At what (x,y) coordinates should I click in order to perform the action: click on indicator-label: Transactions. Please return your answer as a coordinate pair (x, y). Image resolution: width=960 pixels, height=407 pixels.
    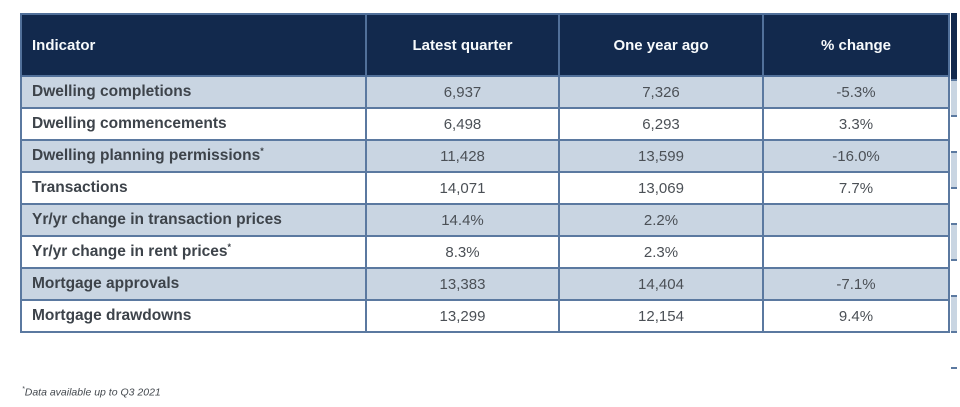
    Looking at the image, I should click on (80, 187).